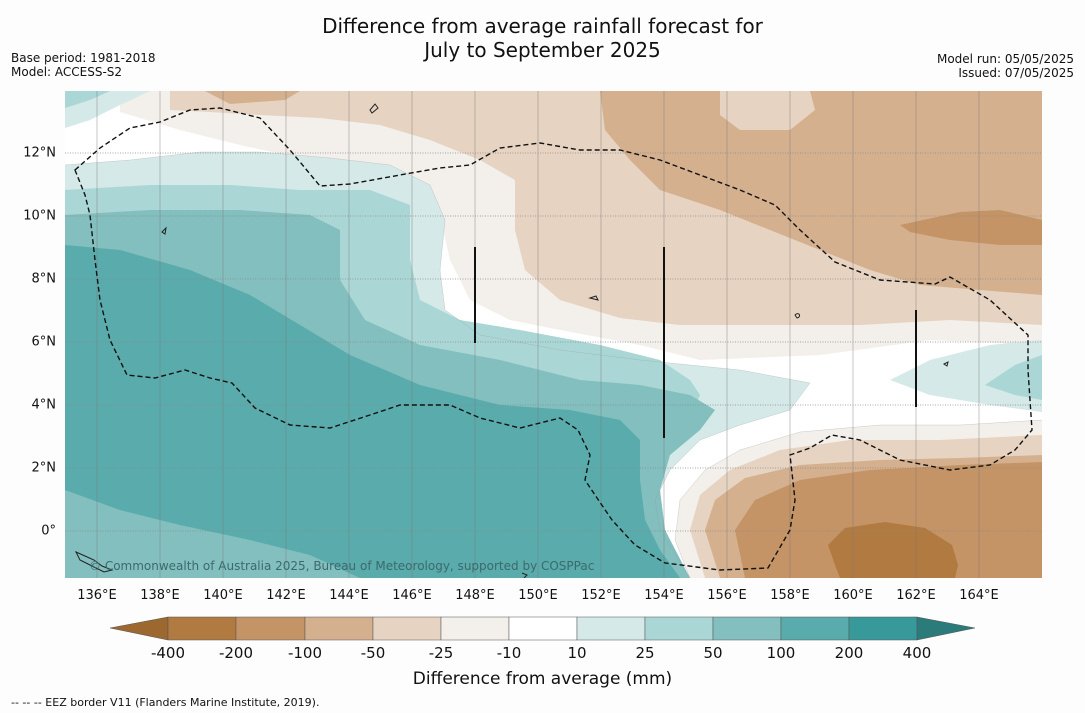 The image size is (1085, 713). Describe the element at coordinates (601, 595) in the screenshot. I see `lon-label: 152°E` at that location.